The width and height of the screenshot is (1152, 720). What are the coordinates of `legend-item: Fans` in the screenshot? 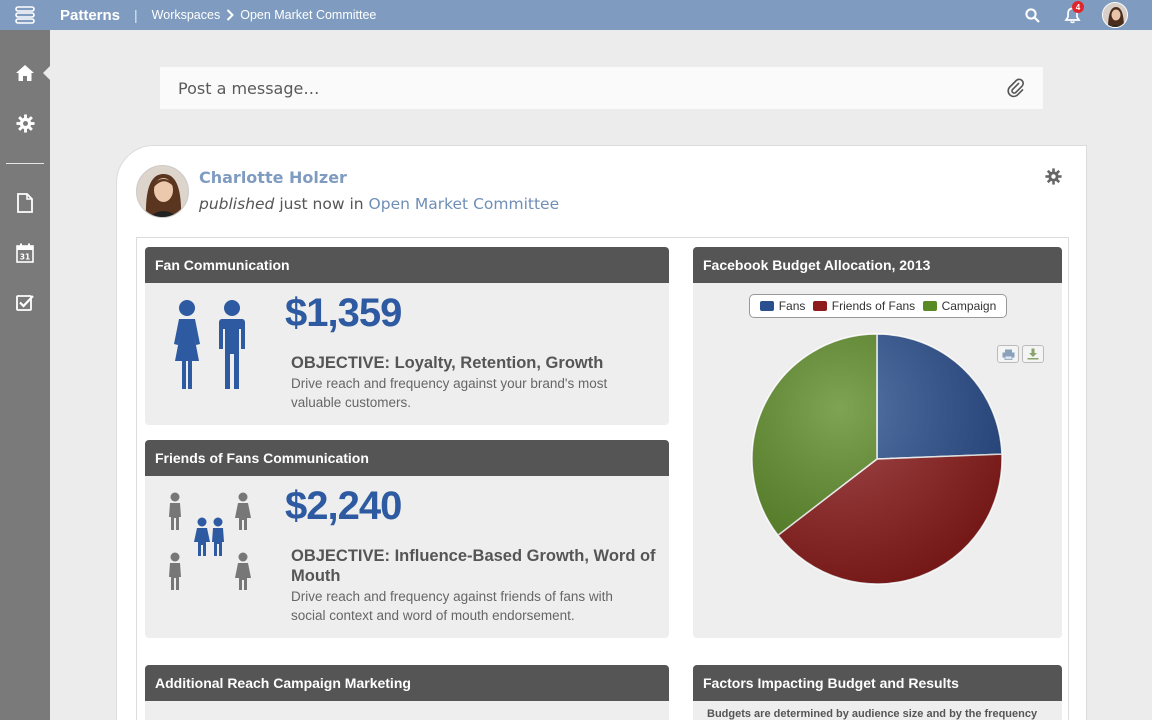 It's located at (782, 306).